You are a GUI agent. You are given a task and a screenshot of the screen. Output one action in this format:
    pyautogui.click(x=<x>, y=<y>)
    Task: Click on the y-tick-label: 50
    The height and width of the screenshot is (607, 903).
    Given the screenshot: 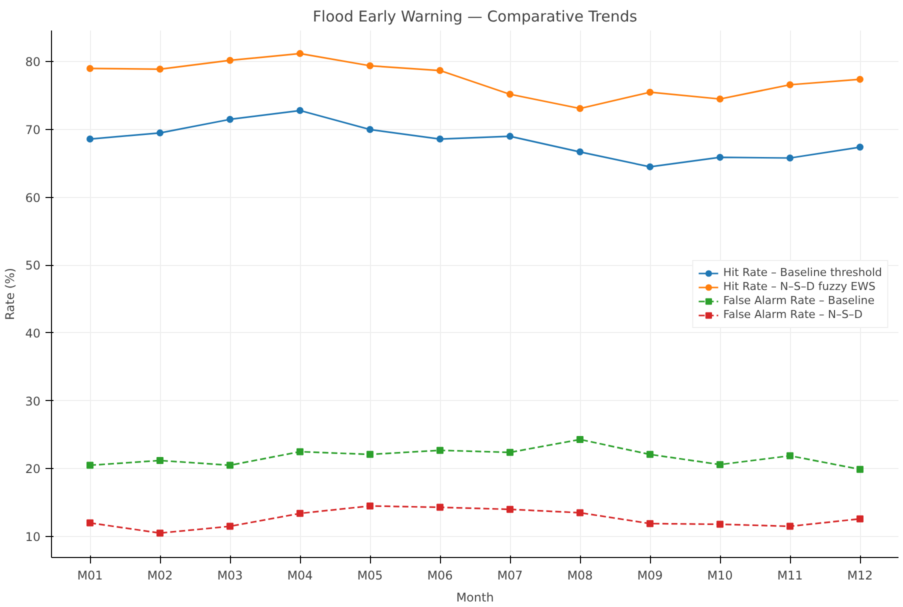 What is the action you would take?
    pyautogui.click(x=33, y=265)
    